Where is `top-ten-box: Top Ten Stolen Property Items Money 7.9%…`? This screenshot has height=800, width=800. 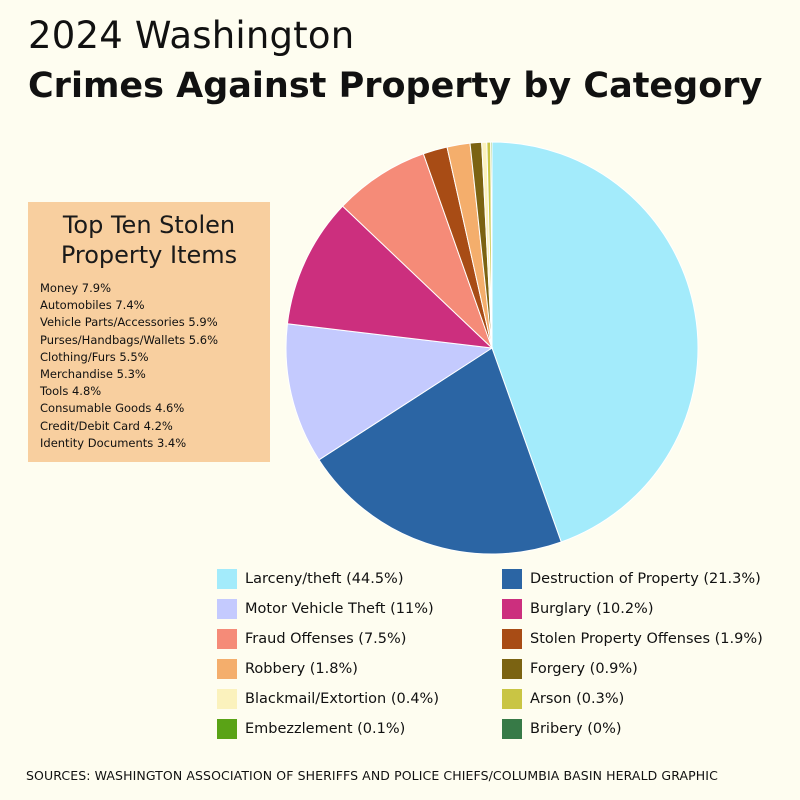 top-ten-box: Top Ten Stolen Property Items Money 7.9%… is located at coordinates (149, 332).